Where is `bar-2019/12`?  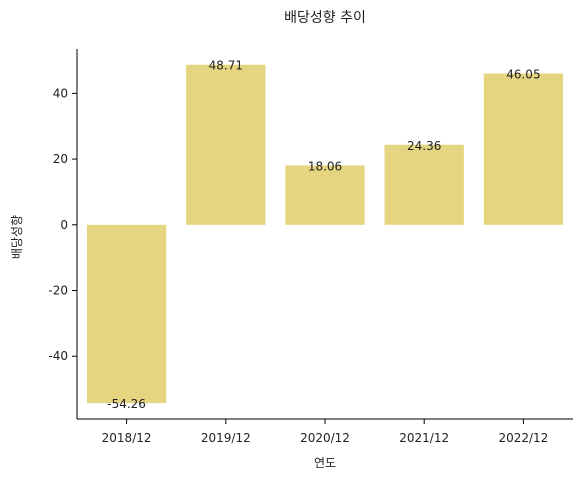 bar-2019/12 is located at coordinates (226, 144).